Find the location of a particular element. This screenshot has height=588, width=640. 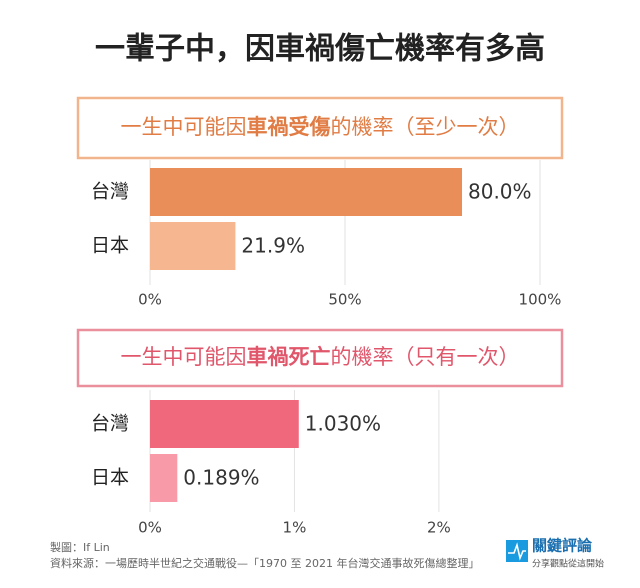

subtitle-part: 車禍死亡 is located at coordinates (289, 357).